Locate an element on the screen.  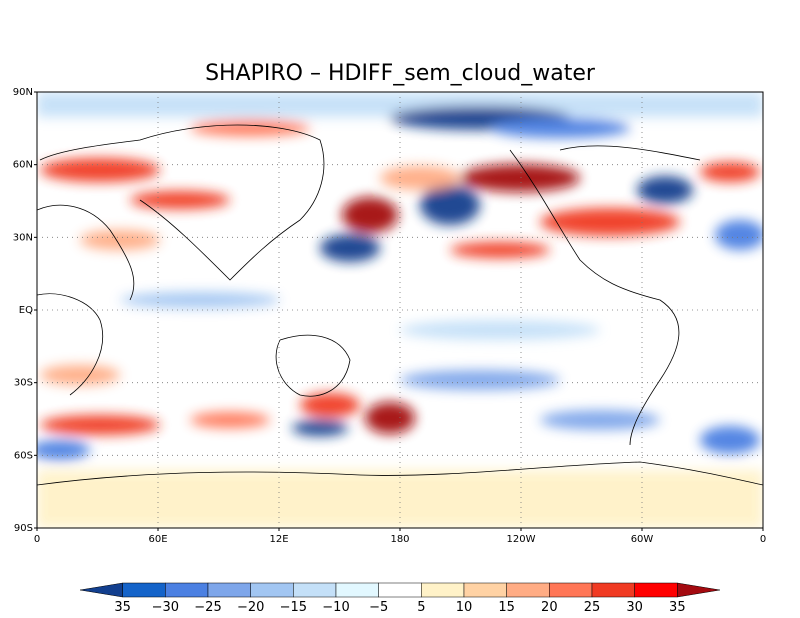
colorbar-label: −25 is located at coordinates (207, 607).